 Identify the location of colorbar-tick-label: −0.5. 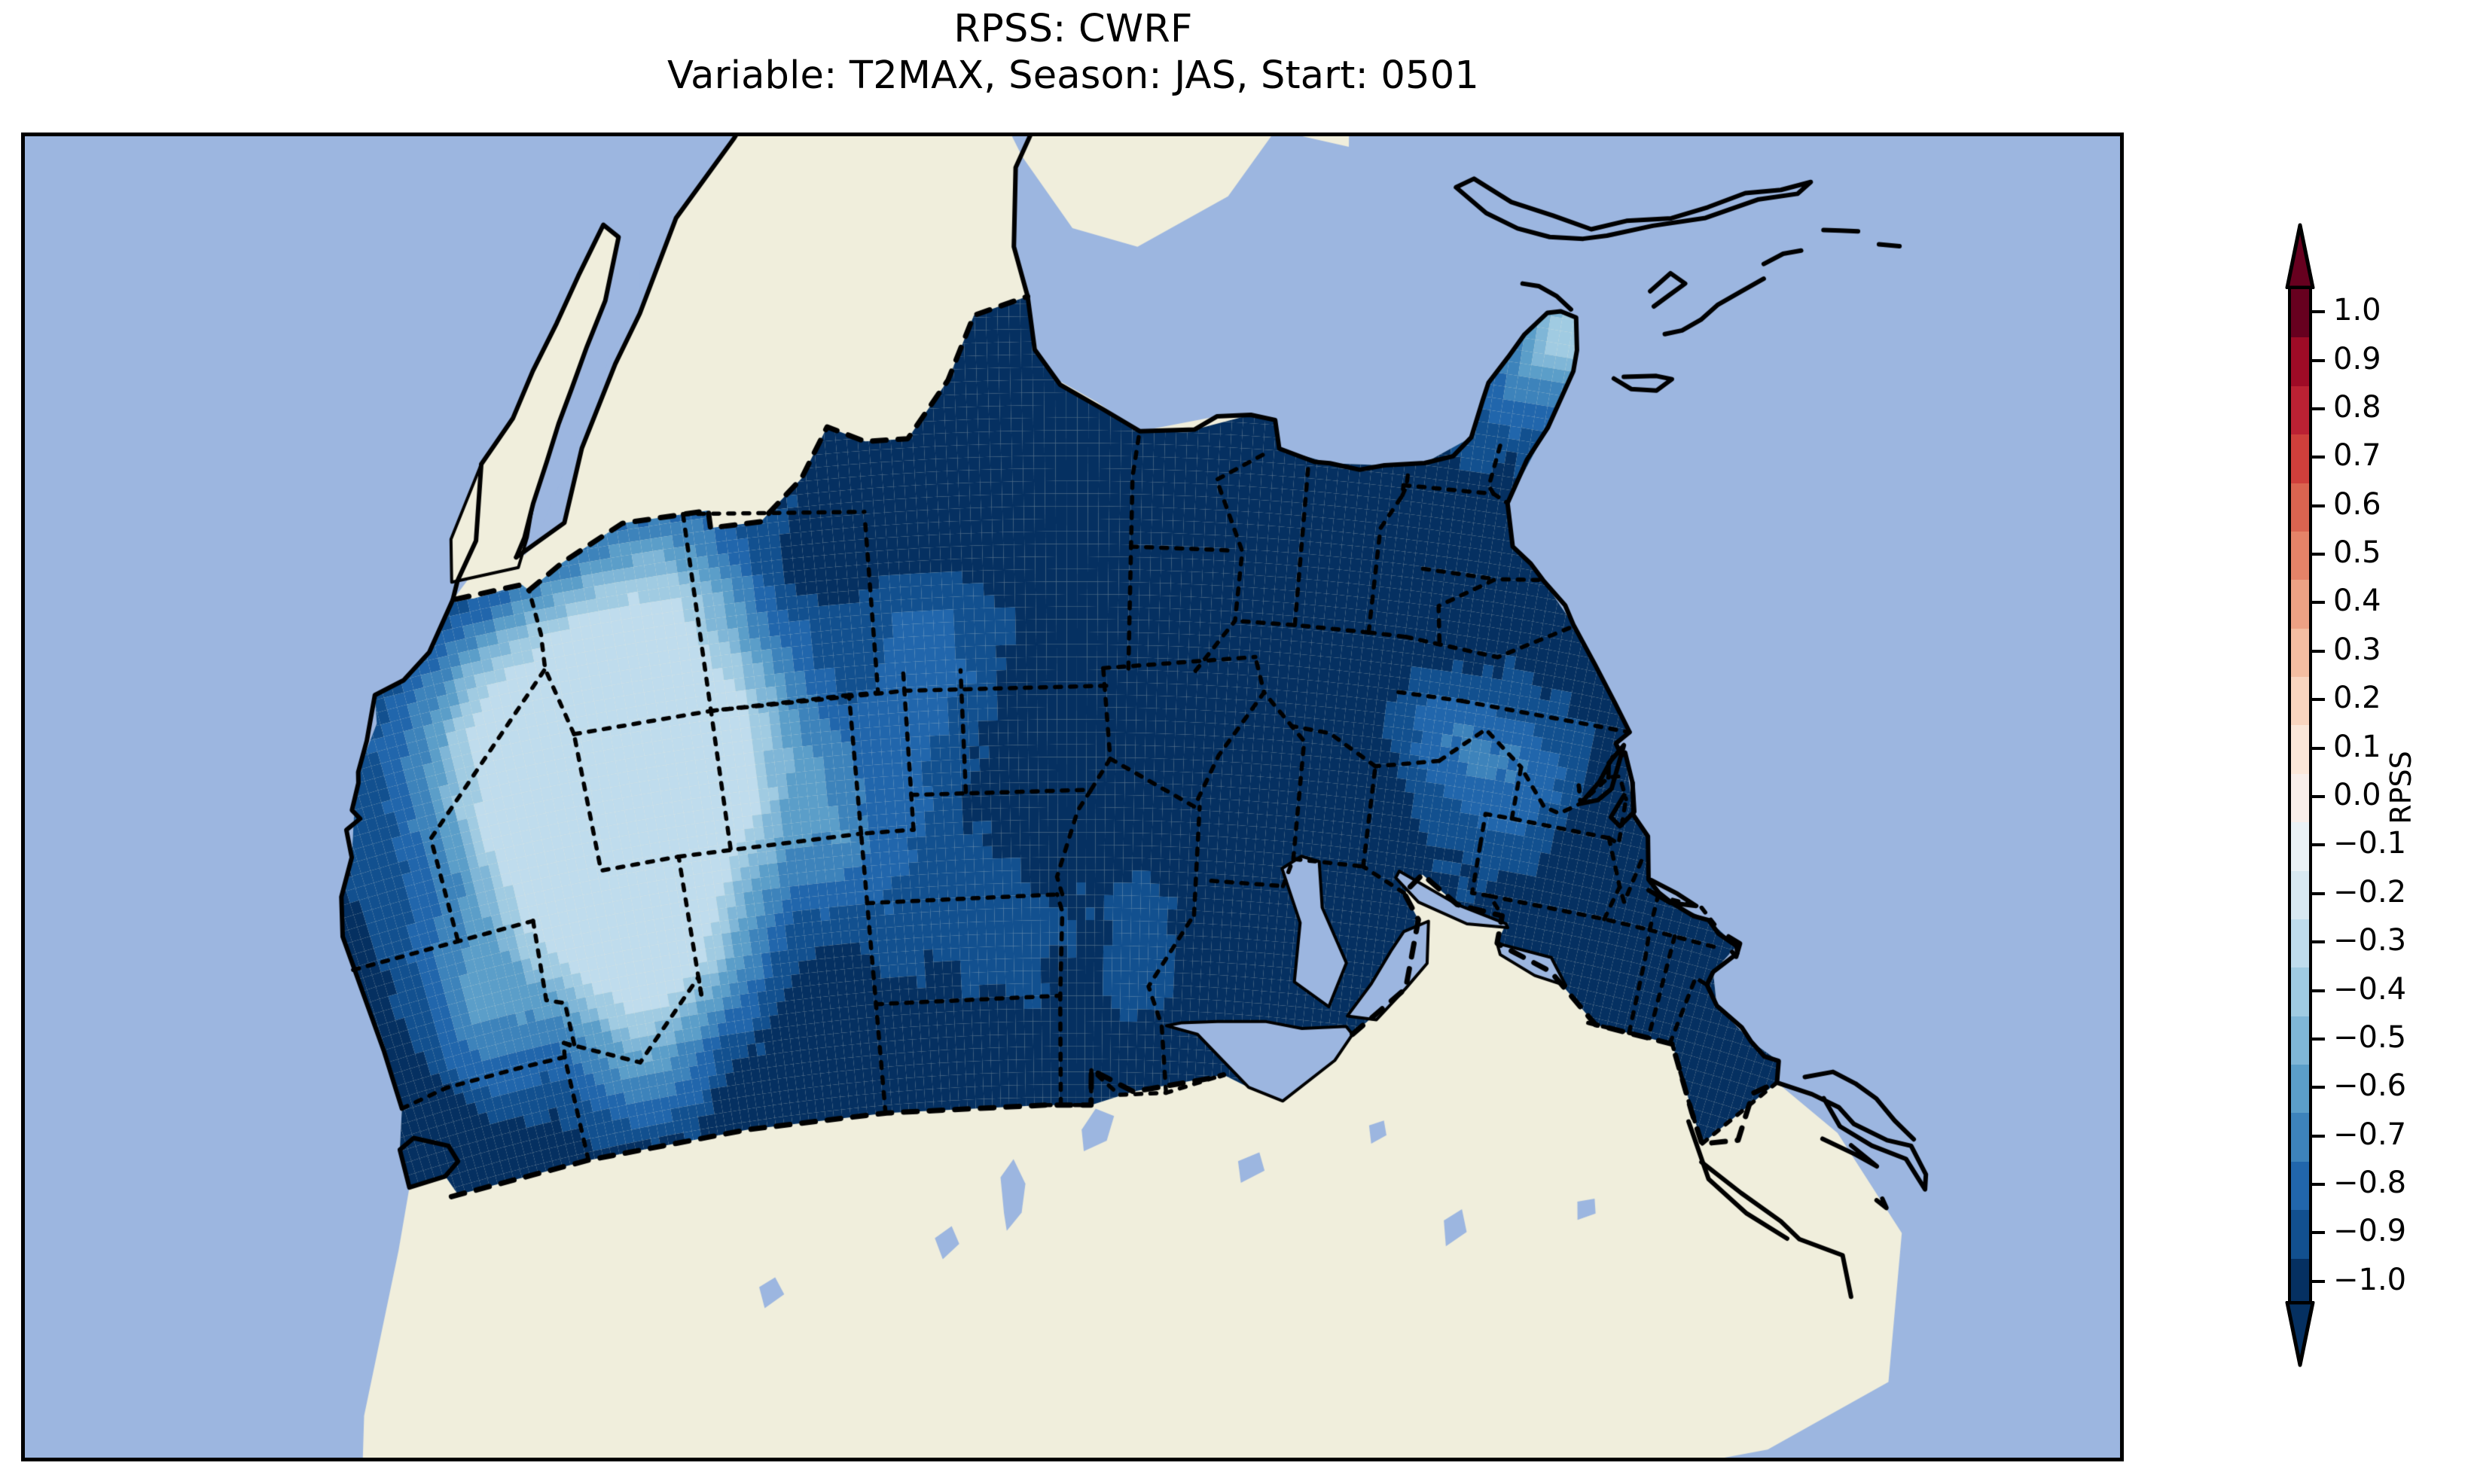
(2370, 1037).